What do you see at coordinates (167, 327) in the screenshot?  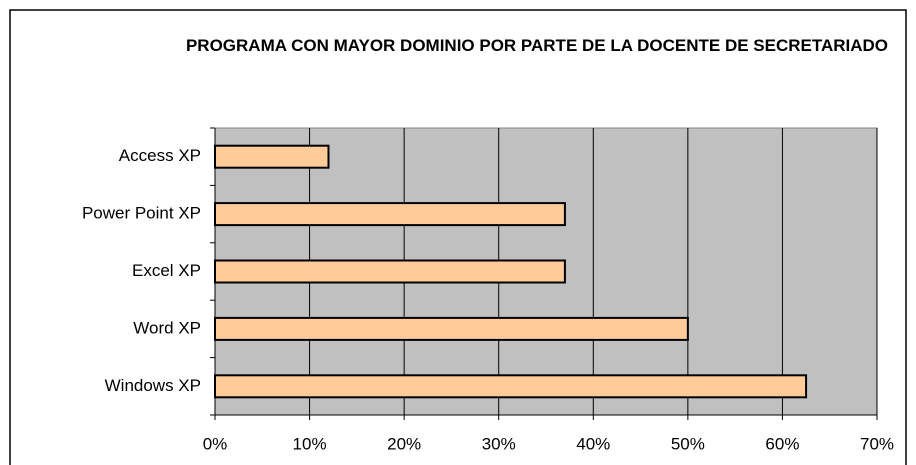 I see `y-tick-label: Word XP` at bounding box center [167, 327].